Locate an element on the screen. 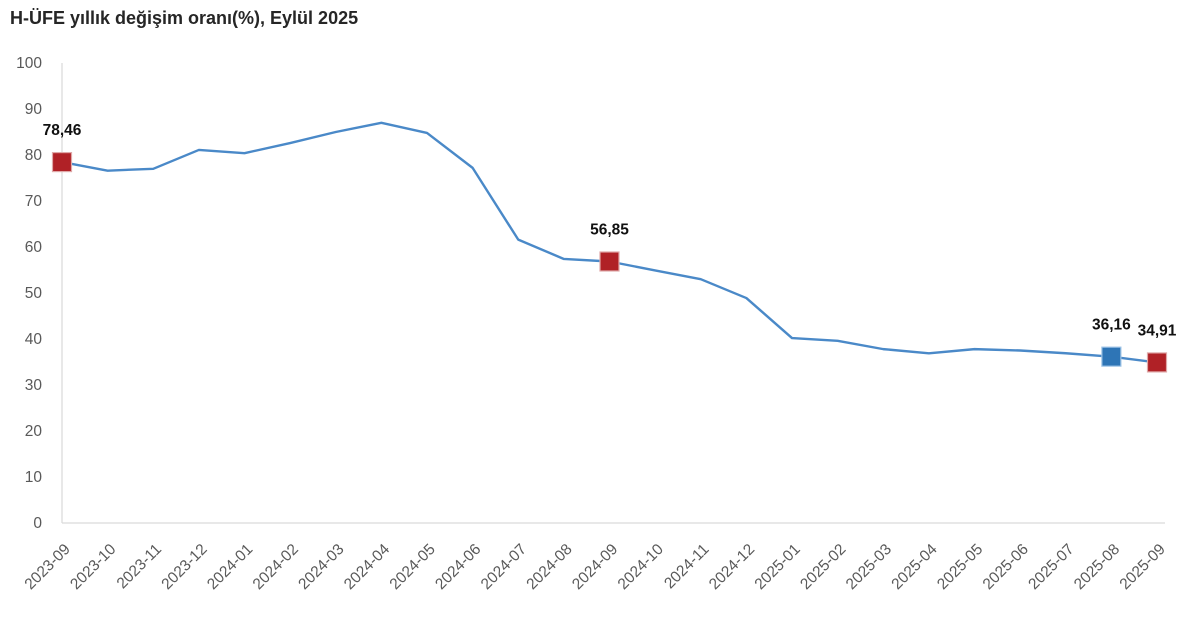 This screenshot has width=1194, height=642. x-tick-label: 2024-08 is located at coordinates (549, 567).